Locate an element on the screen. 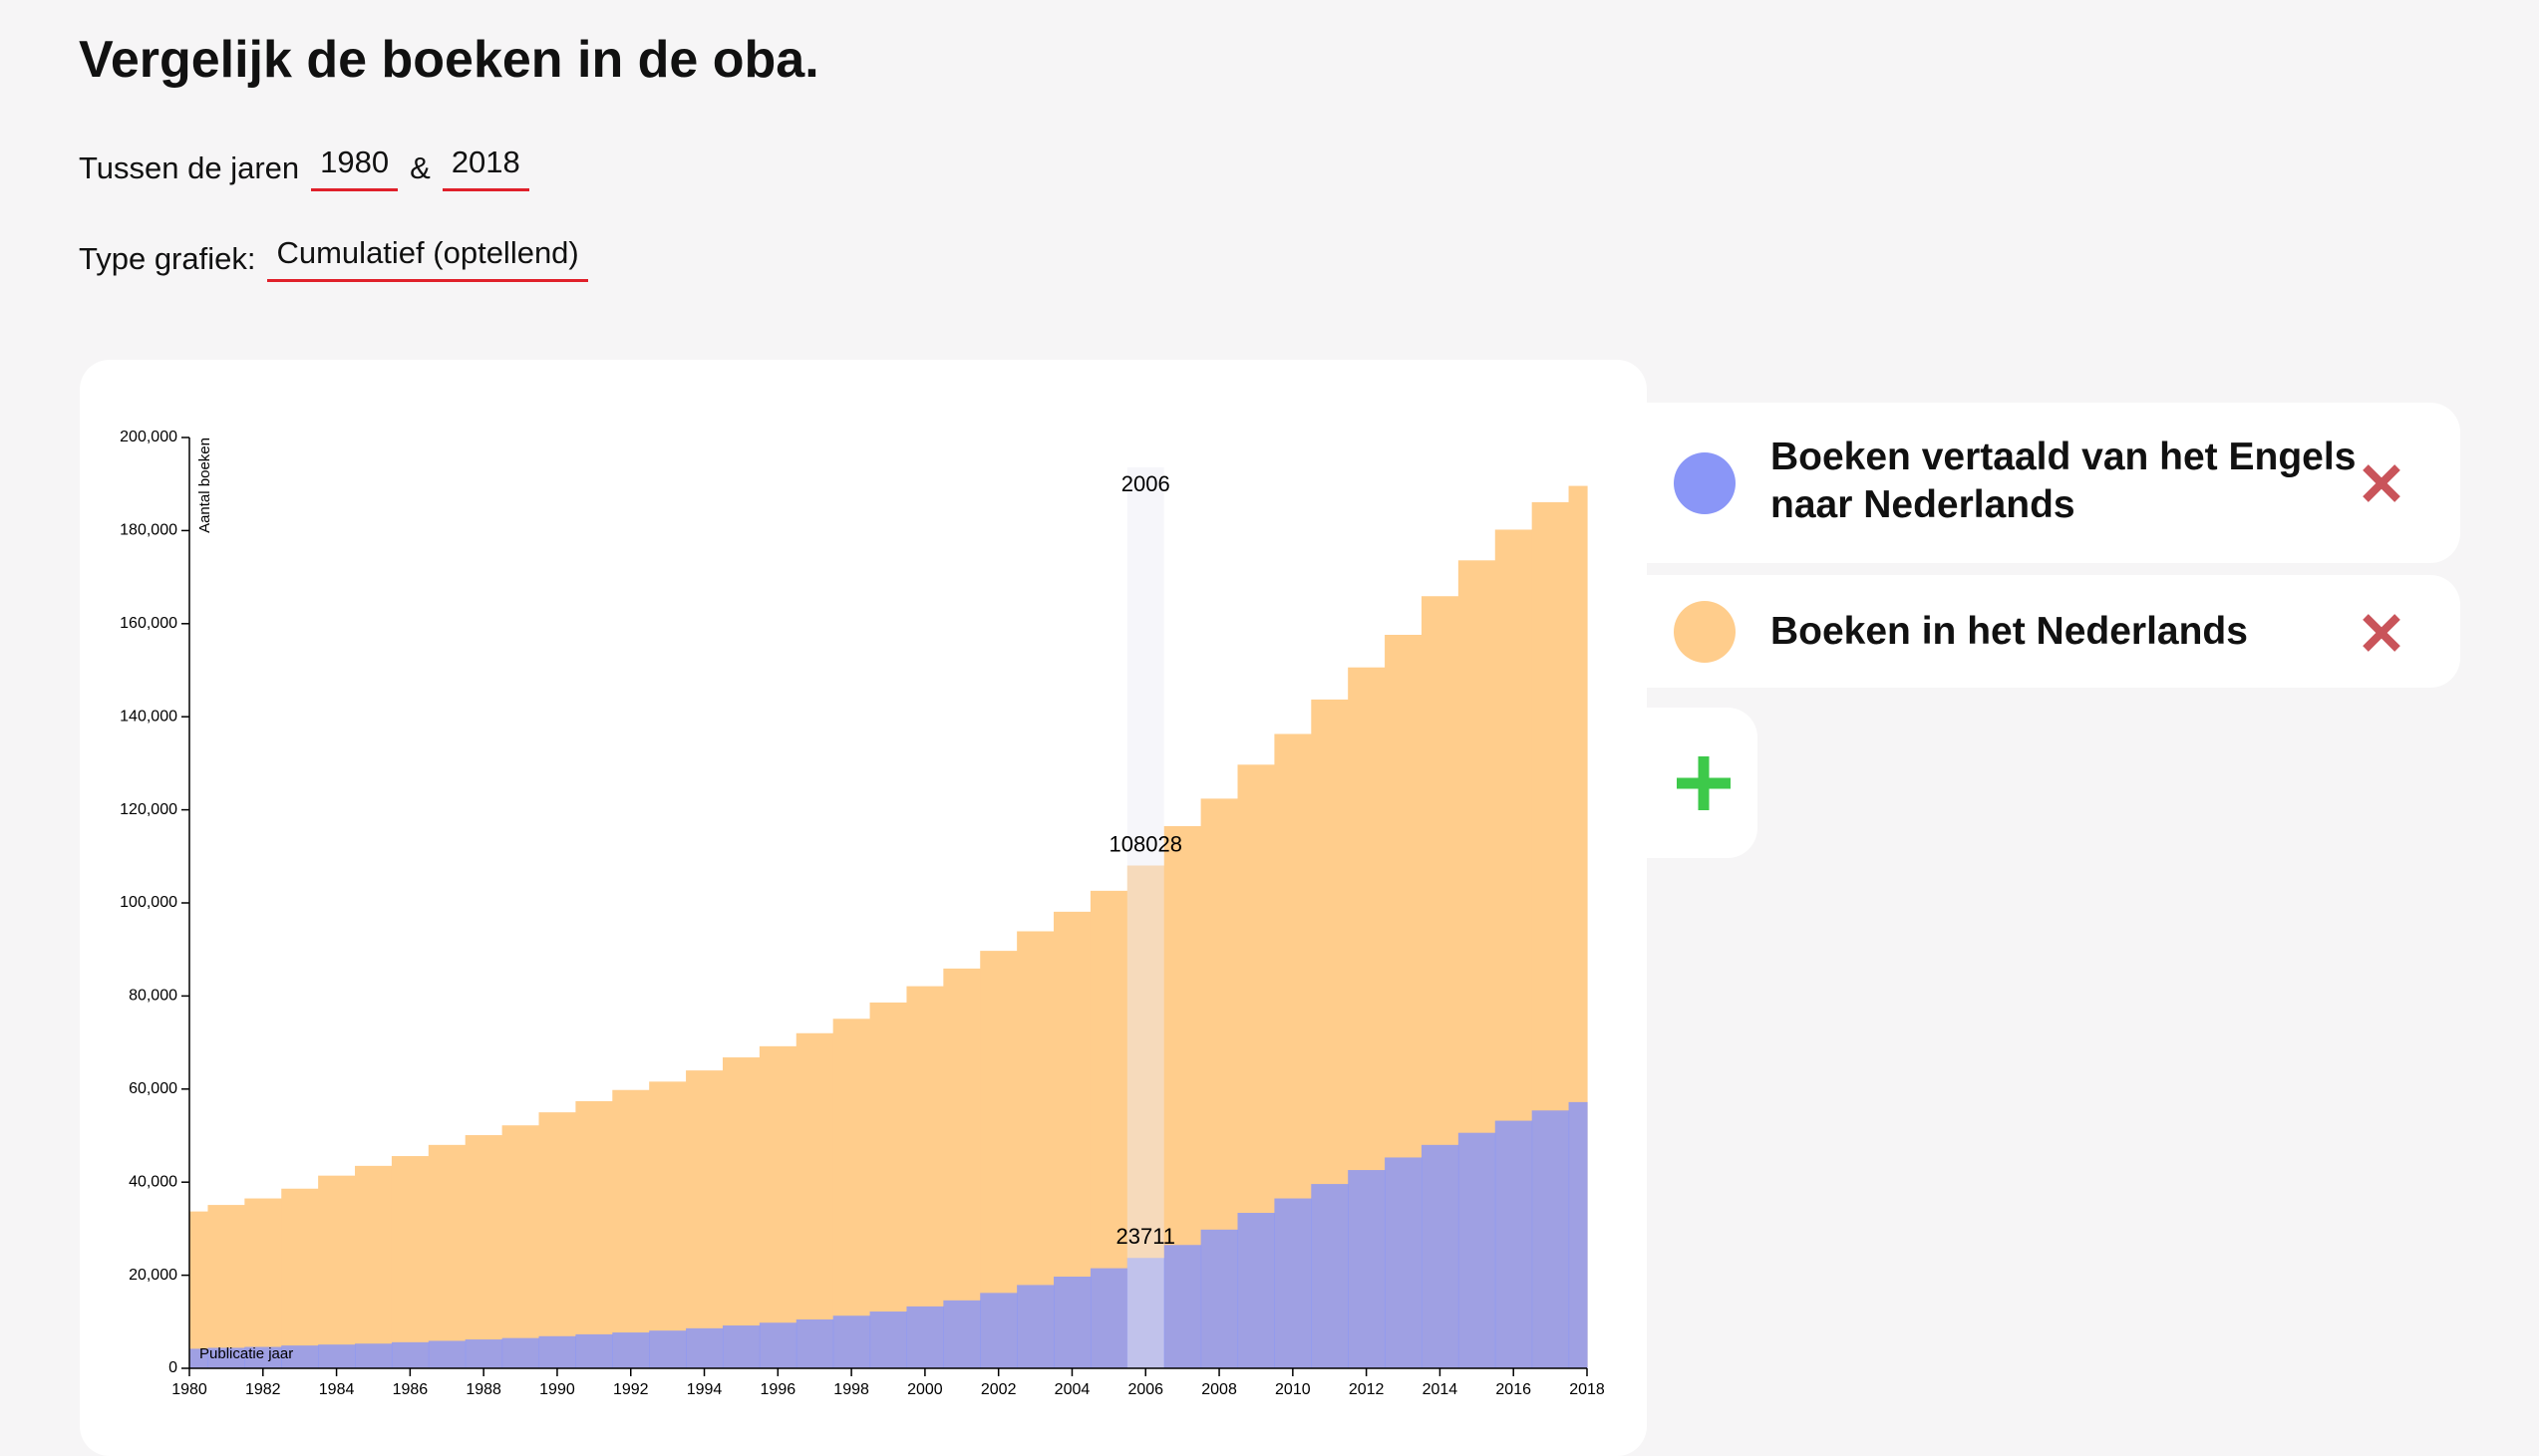 The width and height of the screenshot is (2539, 1456). x-tick-label: 1984 is located at coordinates (337, 1389).